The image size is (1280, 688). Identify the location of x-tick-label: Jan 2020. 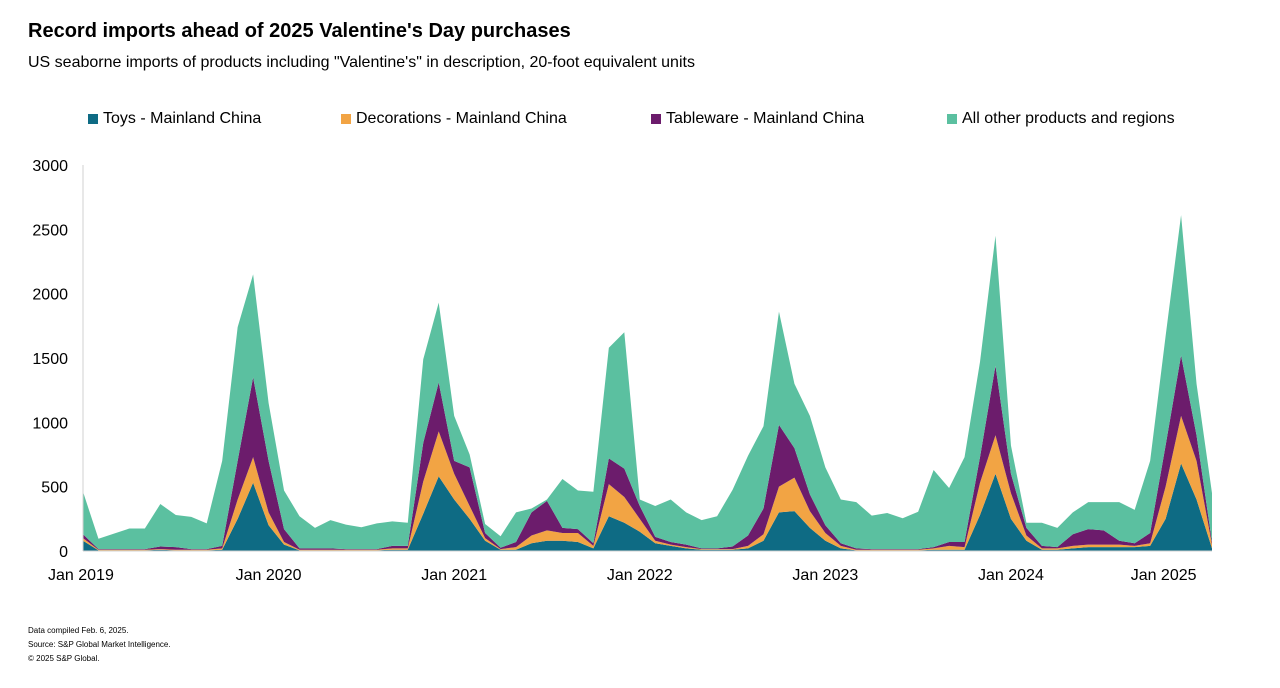
(269, 575).